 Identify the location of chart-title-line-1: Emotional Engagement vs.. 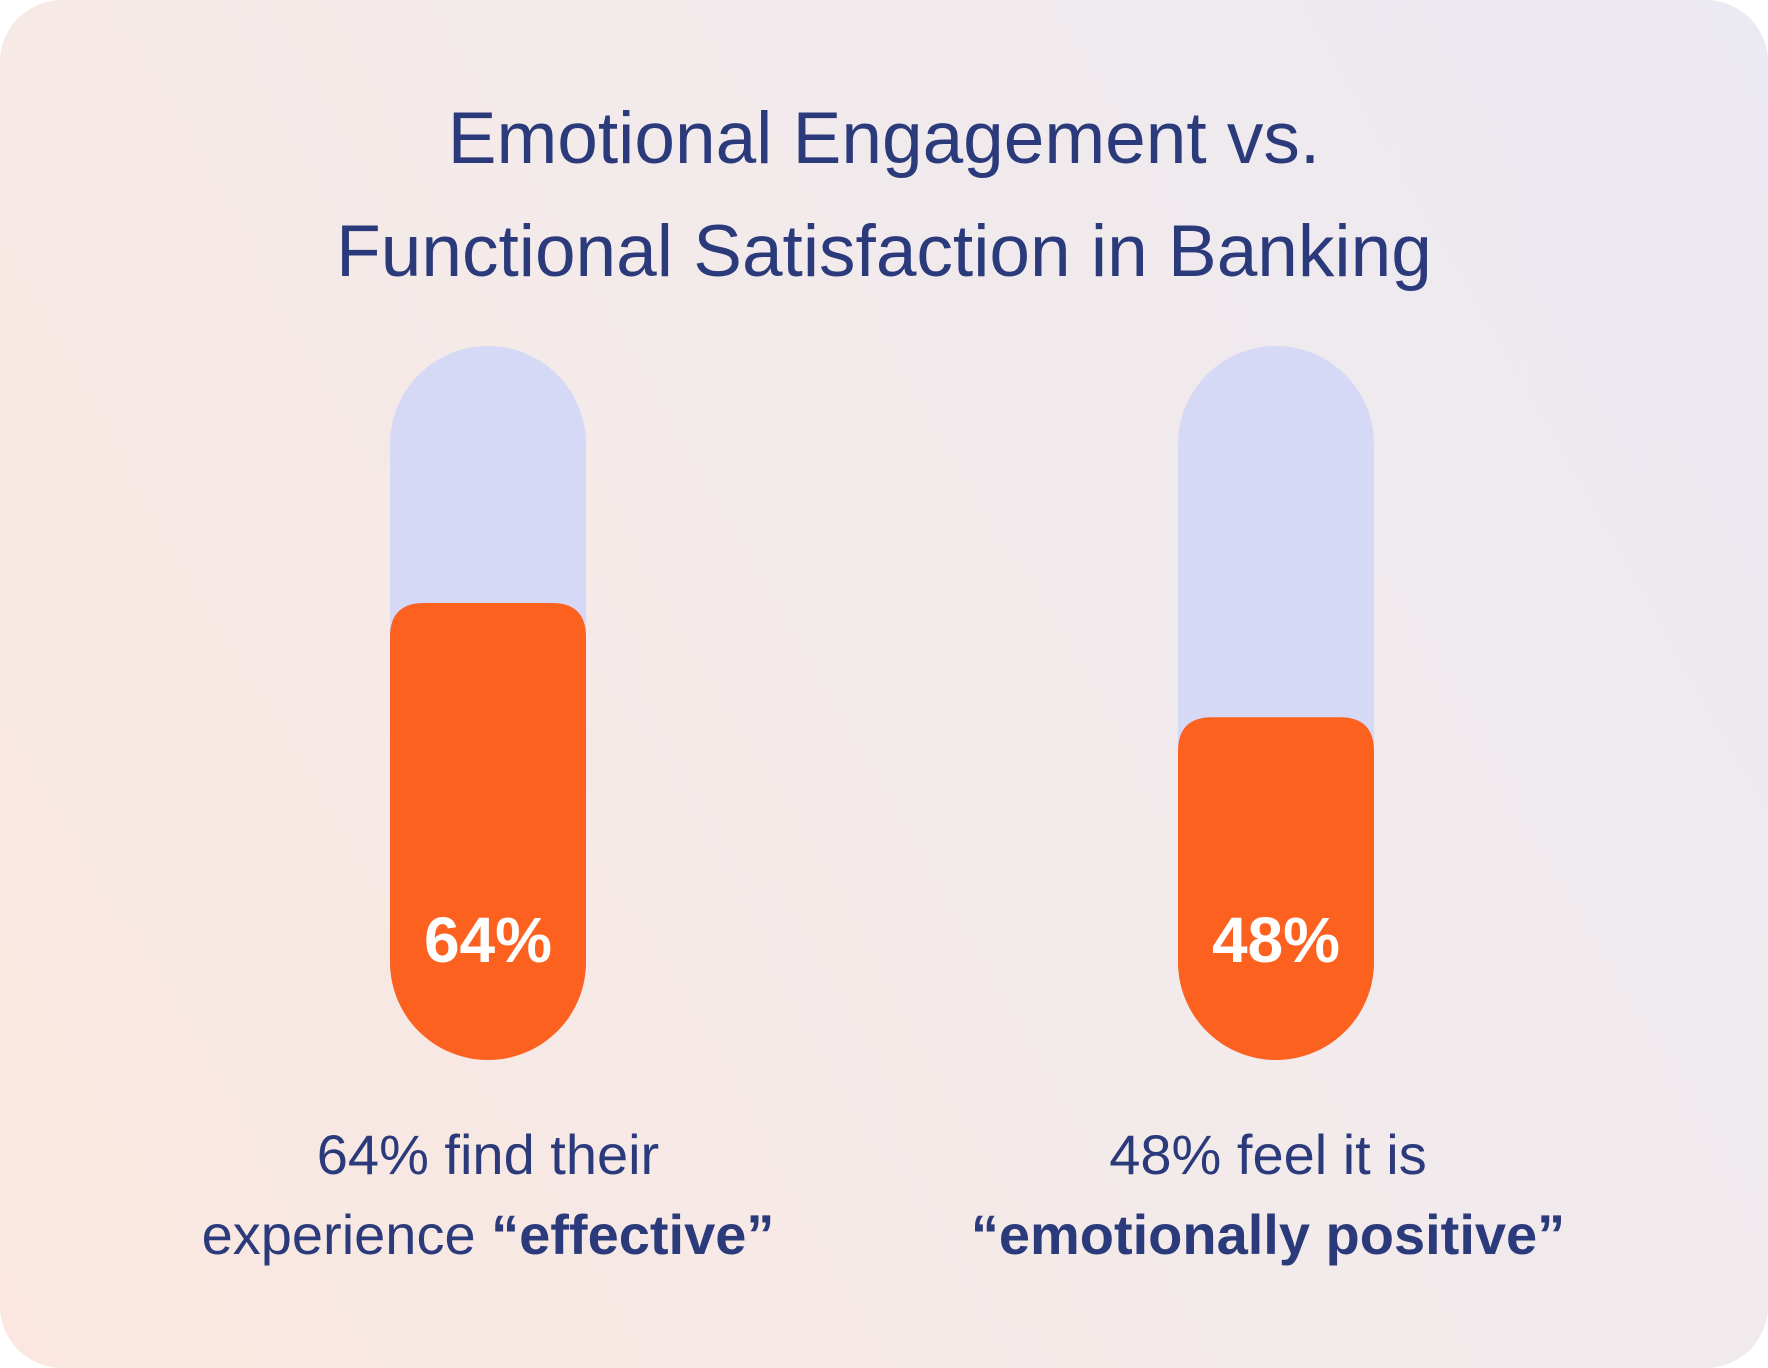
(884, 138).